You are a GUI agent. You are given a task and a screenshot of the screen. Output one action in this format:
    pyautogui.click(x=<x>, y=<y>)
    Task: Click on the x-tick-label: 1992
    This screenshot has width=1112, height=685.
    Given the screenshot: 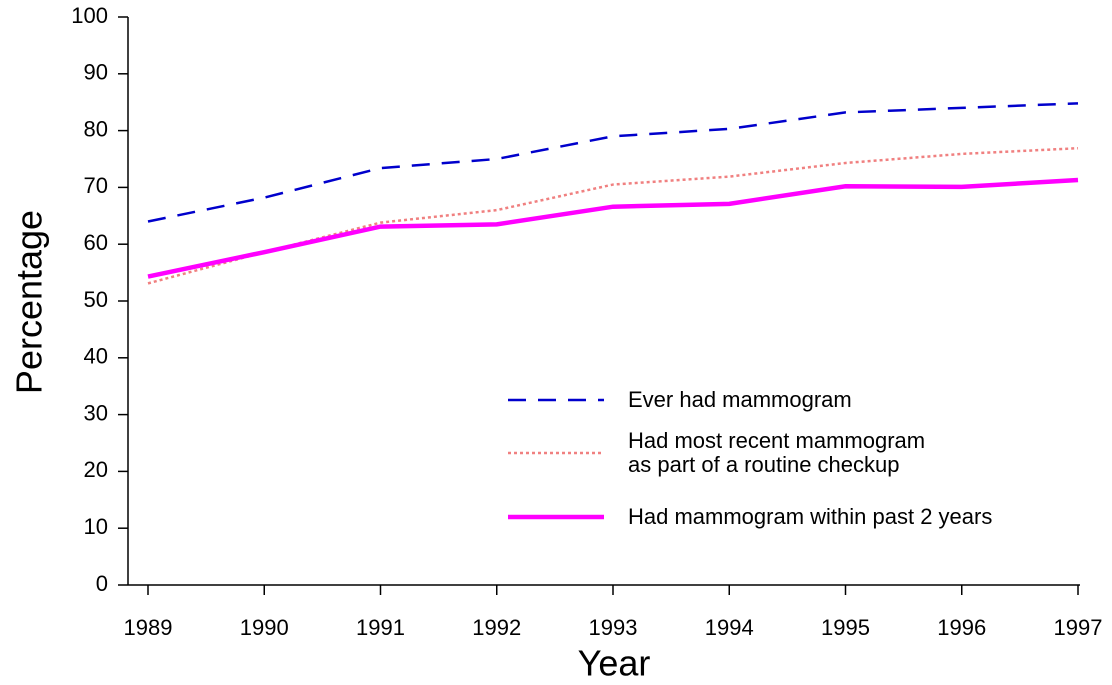 What is the action you would take?
    pyautogui.click(x=496, y=627)
    